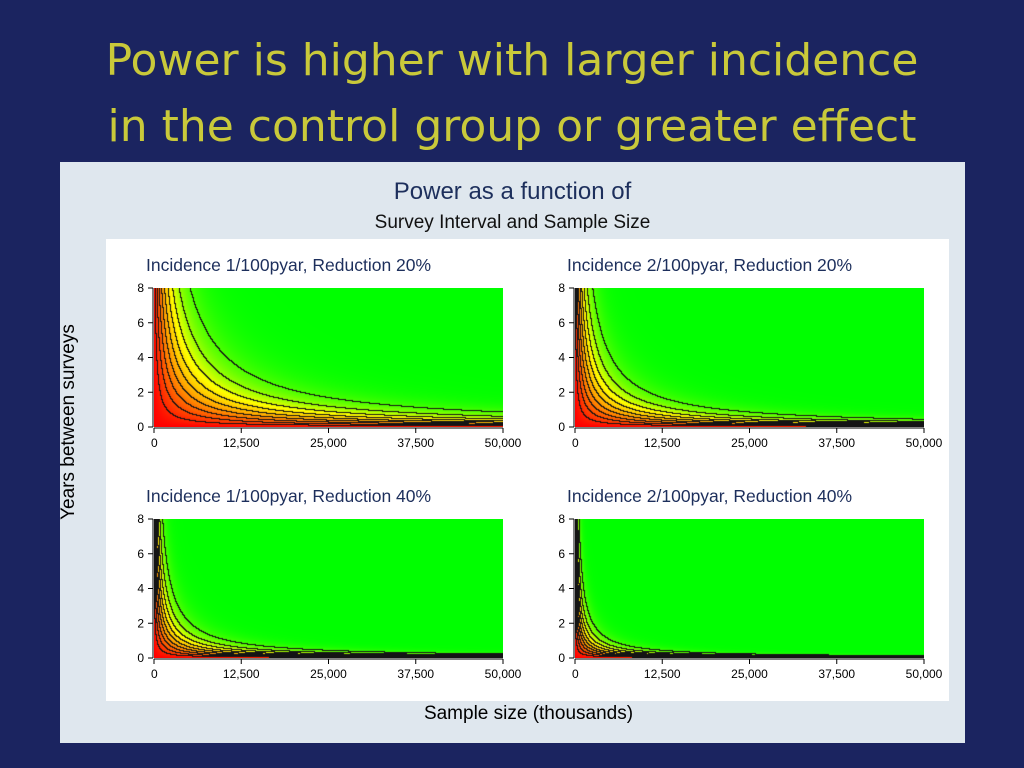 The image size is (1024, 768). What do you see at coordinates (528, 713) in the screenshot?
I see `x-axis-label: Sample size (thousands)` at bounding box center [528, 713].